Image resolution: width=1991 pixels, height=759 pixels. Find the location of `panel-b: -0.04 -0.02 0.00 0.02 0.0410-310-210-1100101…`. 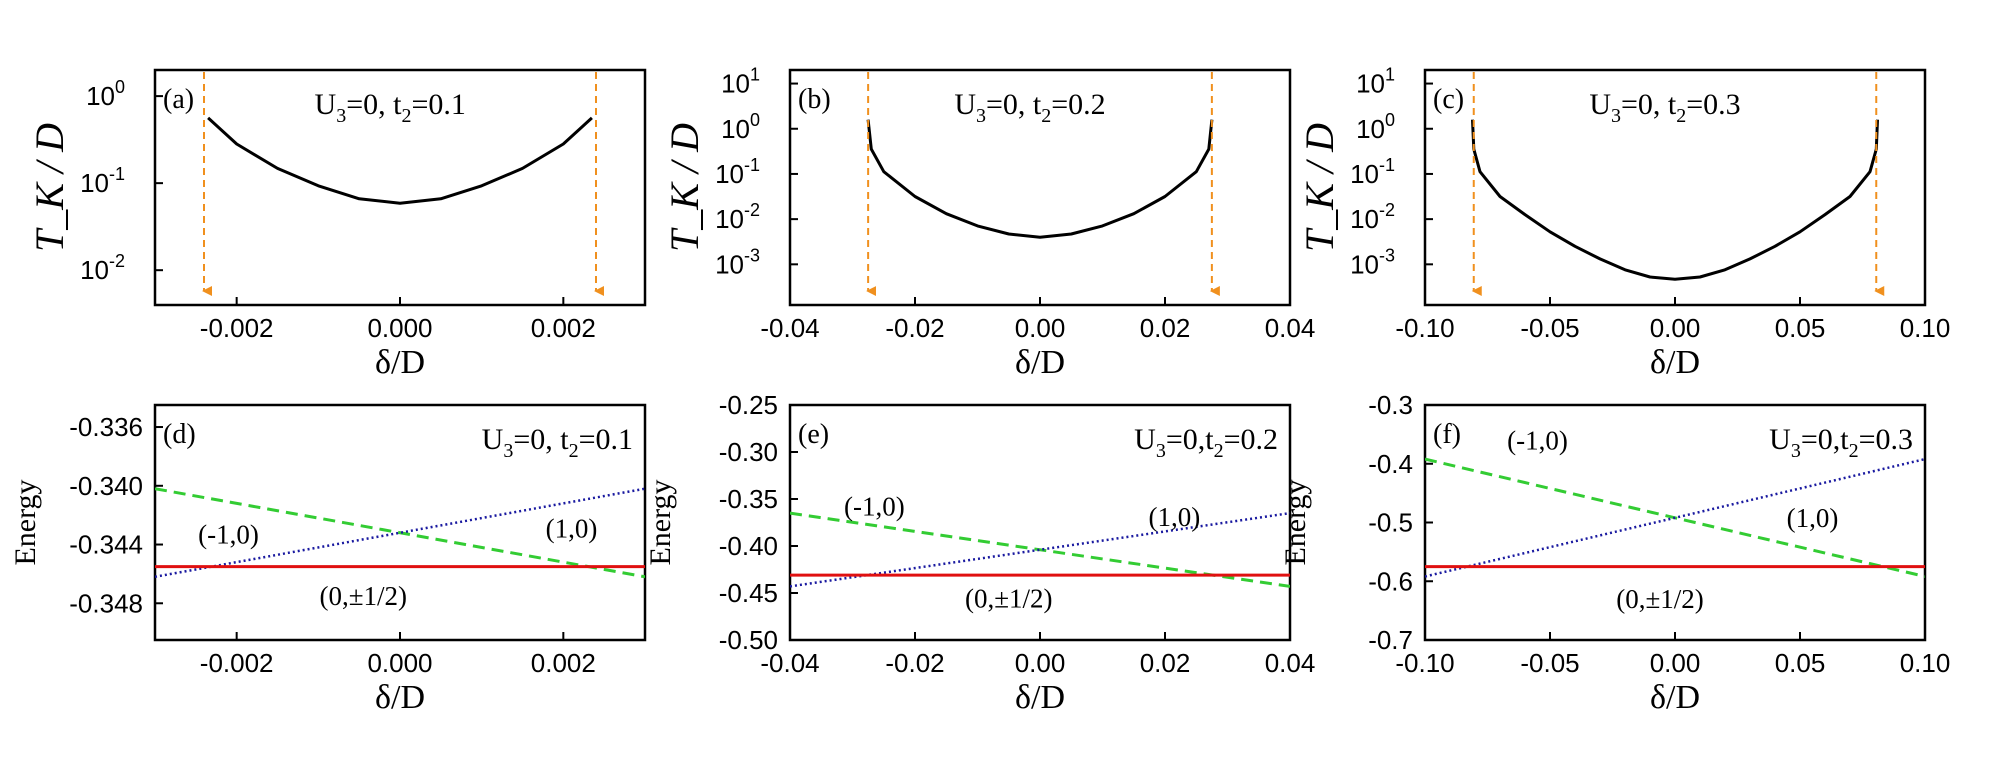

panel-b: -0.04 -0.02 0.00 0.02 0.0410-310-210-1100101… is located at coordinates (988, 223).